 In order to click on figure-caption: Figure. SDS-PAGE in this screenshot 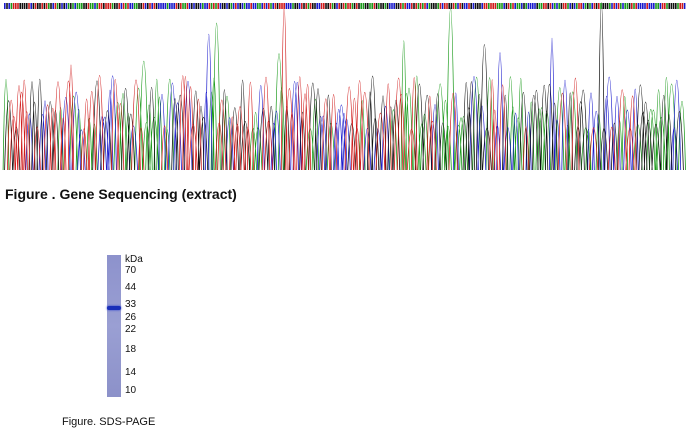, I will do `click(109, 422)`.